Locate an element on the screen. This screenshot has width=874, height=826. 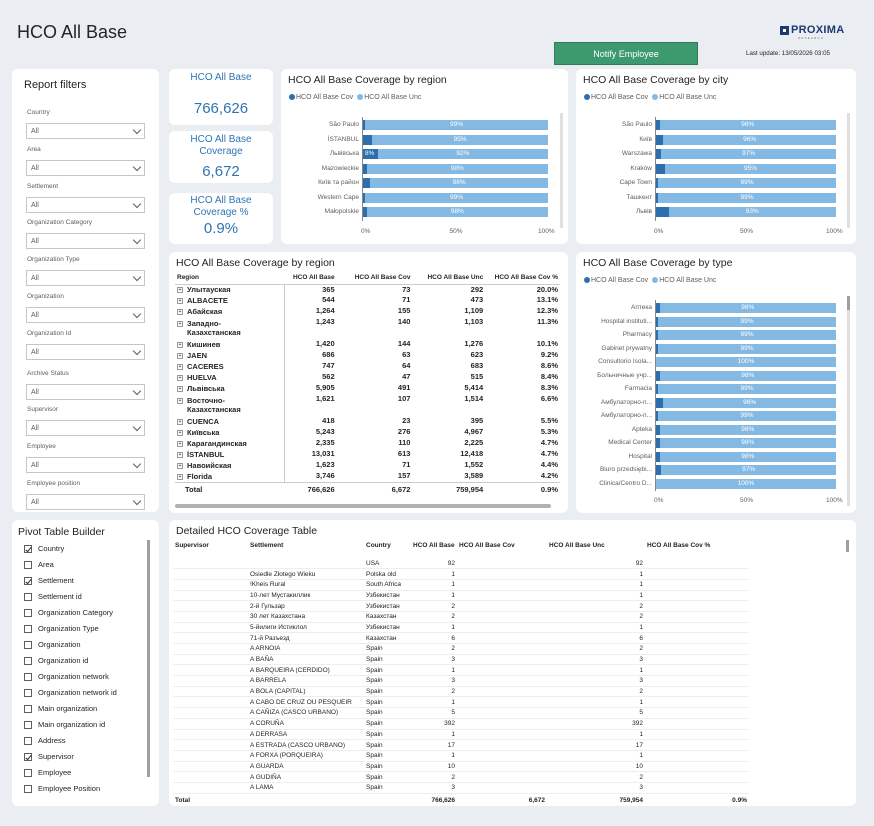
filter-select-organization-category: All is located at coordinates (85, 241).